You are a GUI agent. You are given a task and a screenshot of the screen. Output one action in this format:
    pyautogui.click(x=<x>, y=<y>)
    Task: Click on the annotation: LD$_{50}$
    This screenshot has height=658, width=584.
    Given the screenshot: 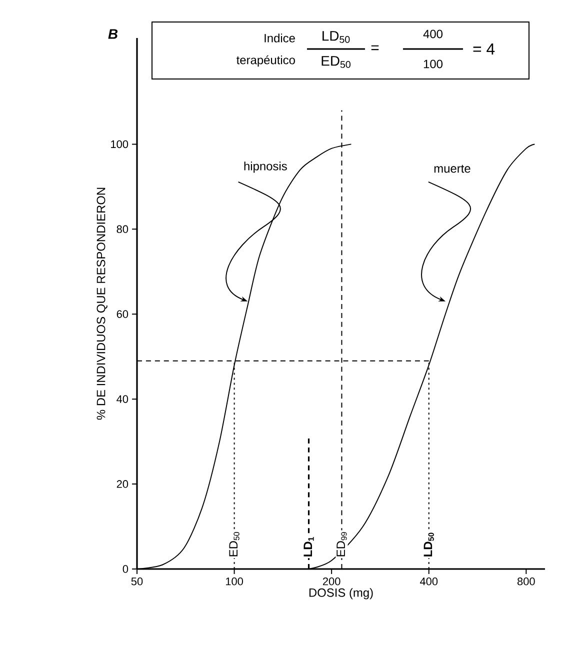 What is the action you would take?
    pyautogui.click(x=336, y=37)
    